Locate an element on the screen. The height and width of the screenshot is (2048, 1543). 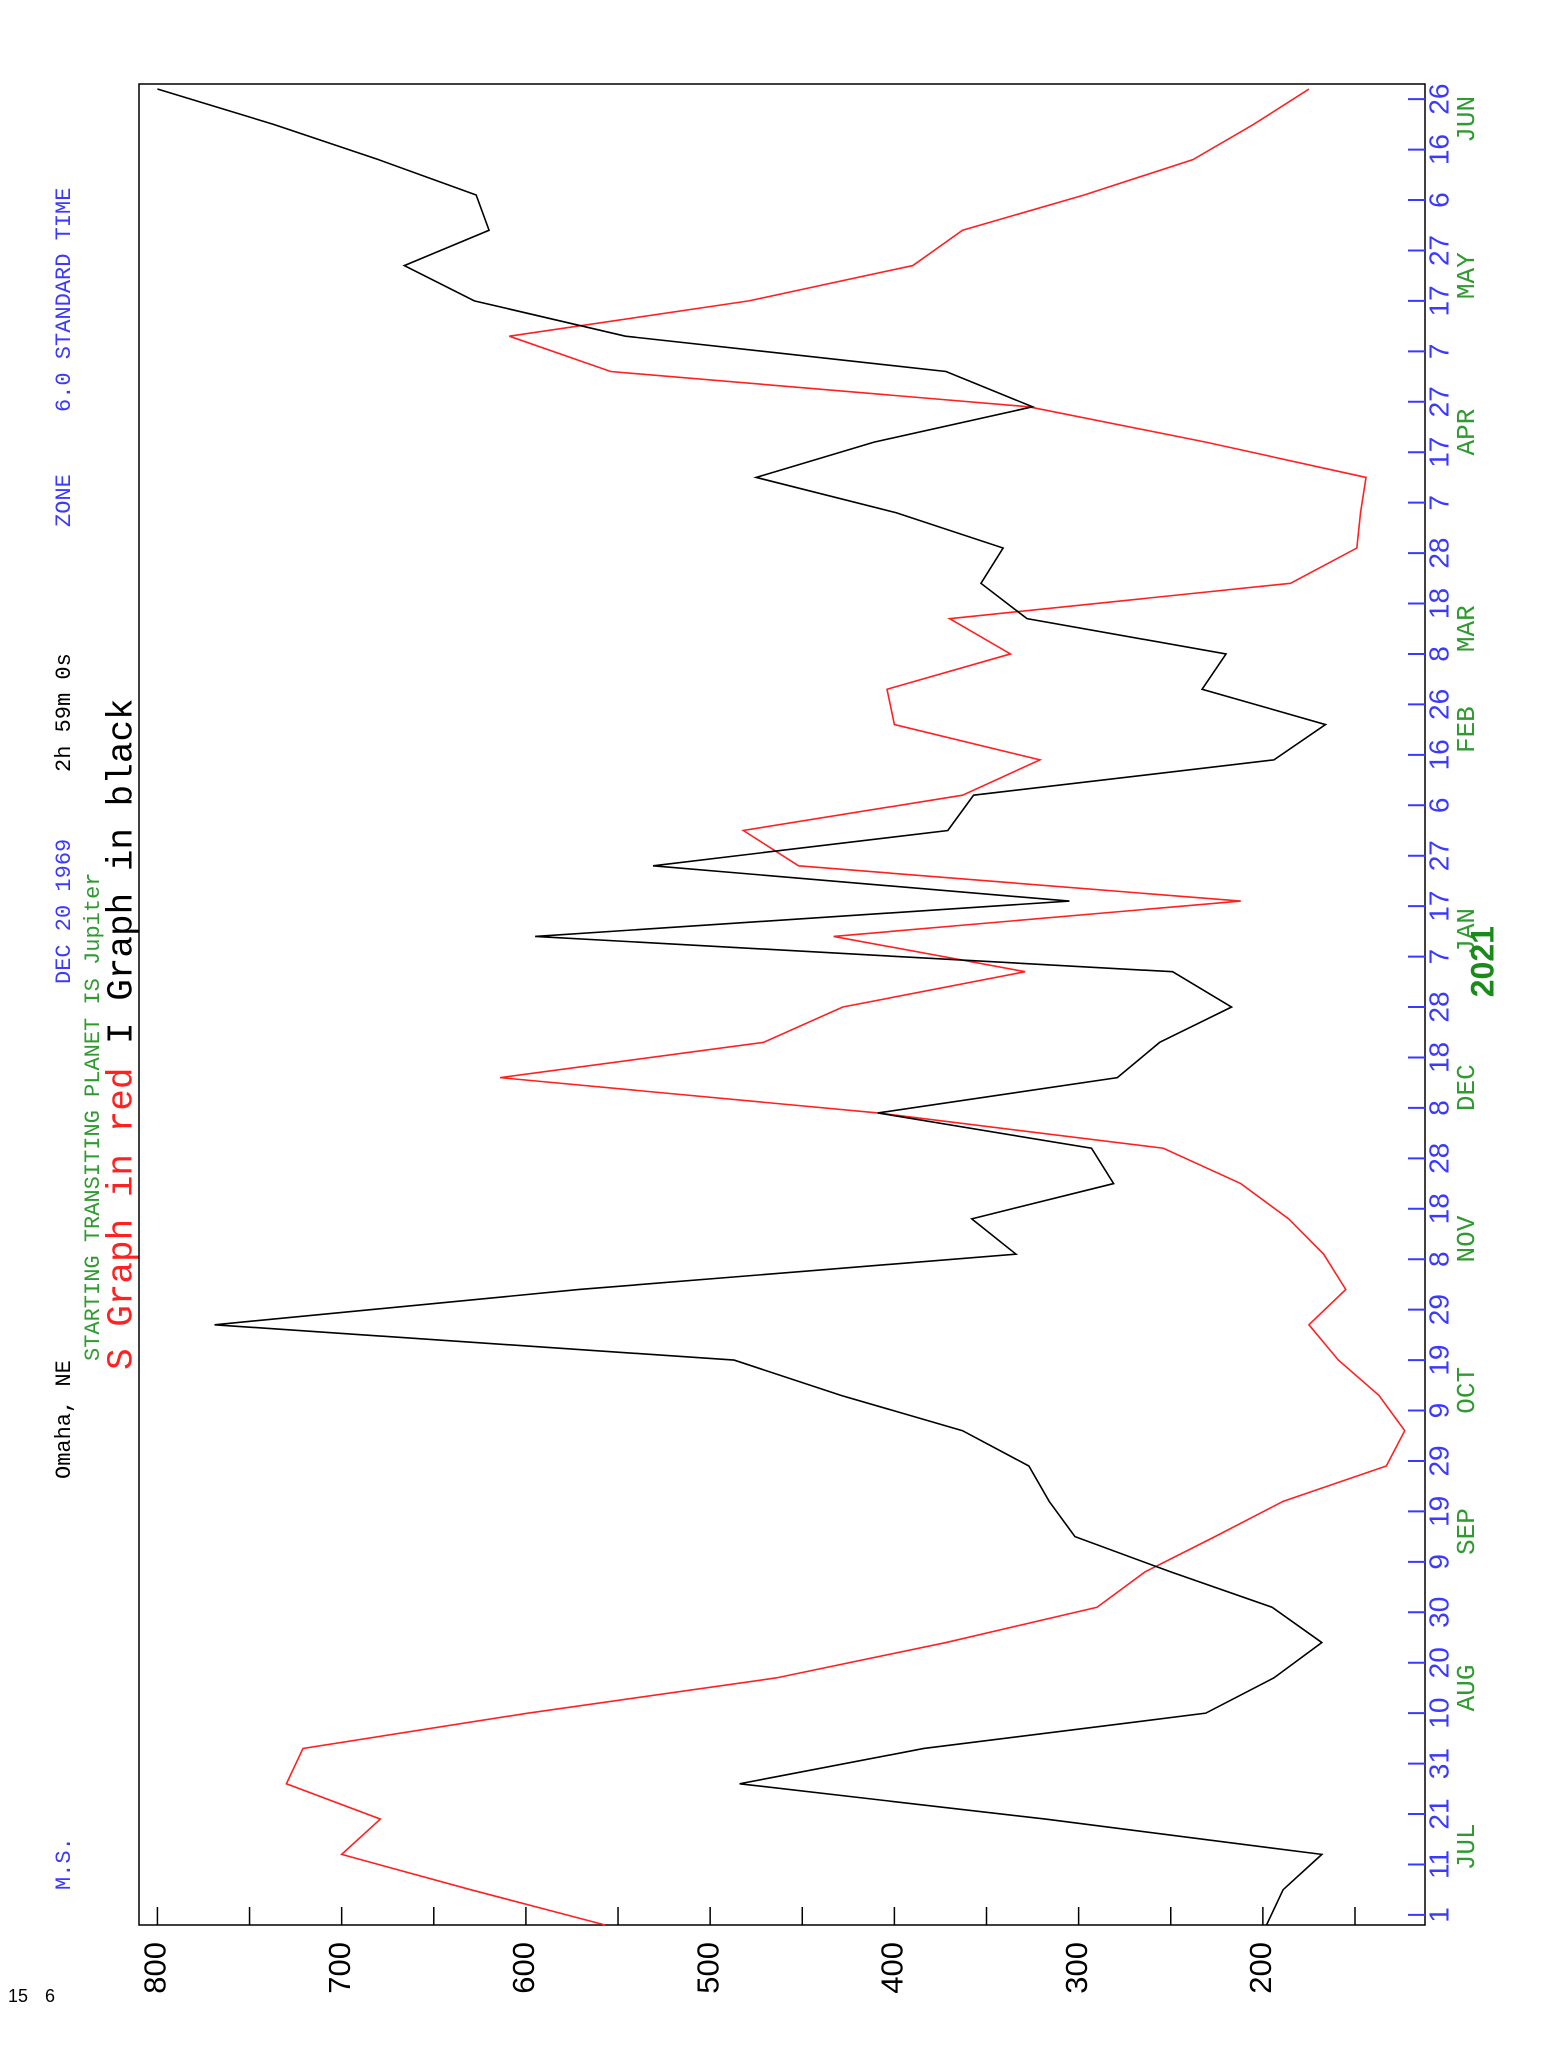
y-tick-label: 400 is located at coordinates (892, 1968).